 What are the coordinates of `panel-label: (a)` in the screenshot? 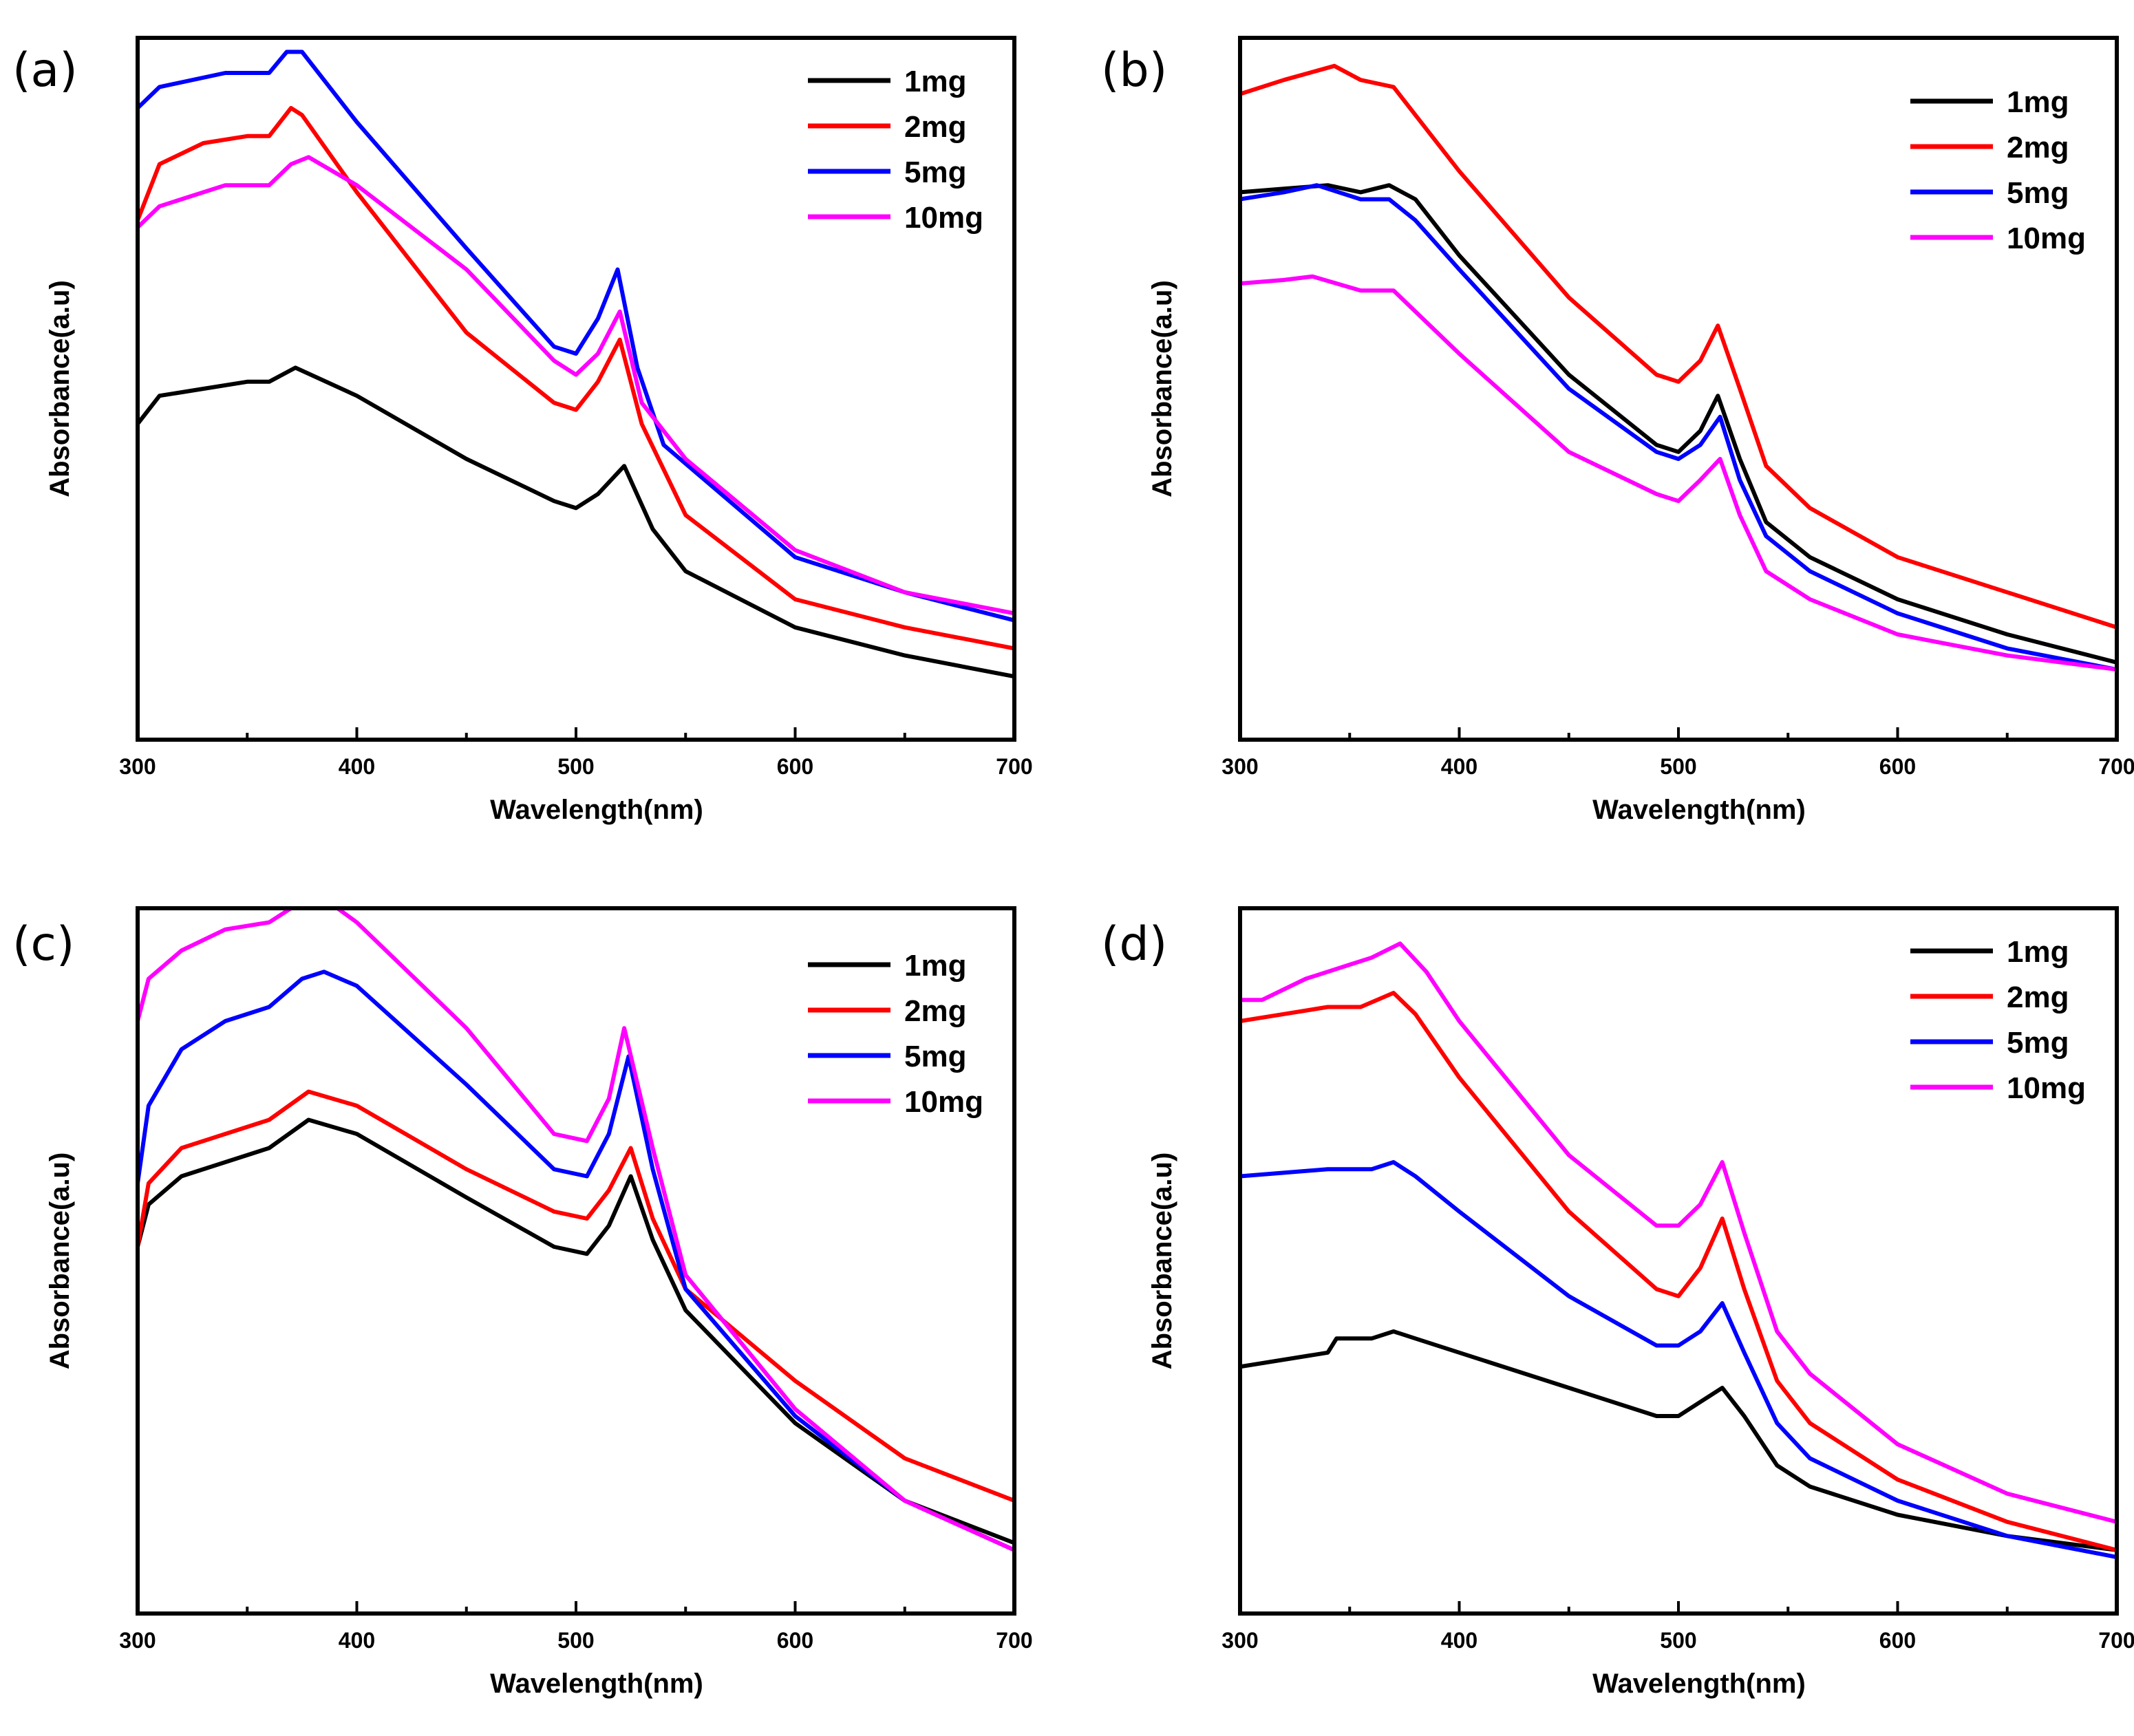 It's located at (45, 70).